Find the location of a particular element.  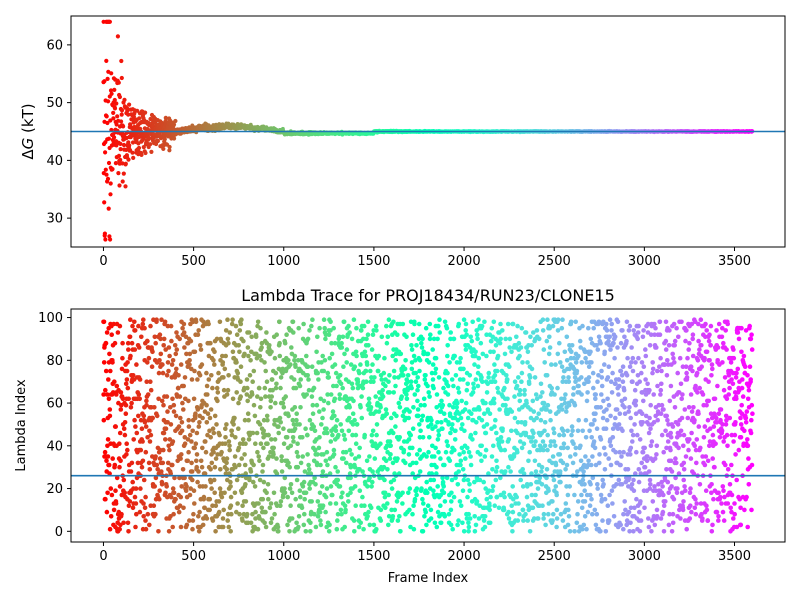

lambda-trace-title: Lambda Trace for PROJ18434/RUN23/CLONE15 is located at coordinates (428, 295).